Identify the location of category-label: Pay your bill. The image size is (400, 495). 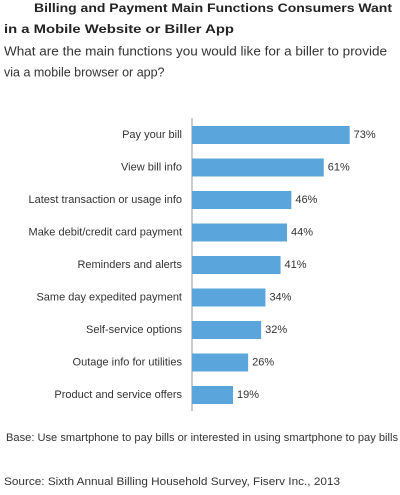
(152, 135).